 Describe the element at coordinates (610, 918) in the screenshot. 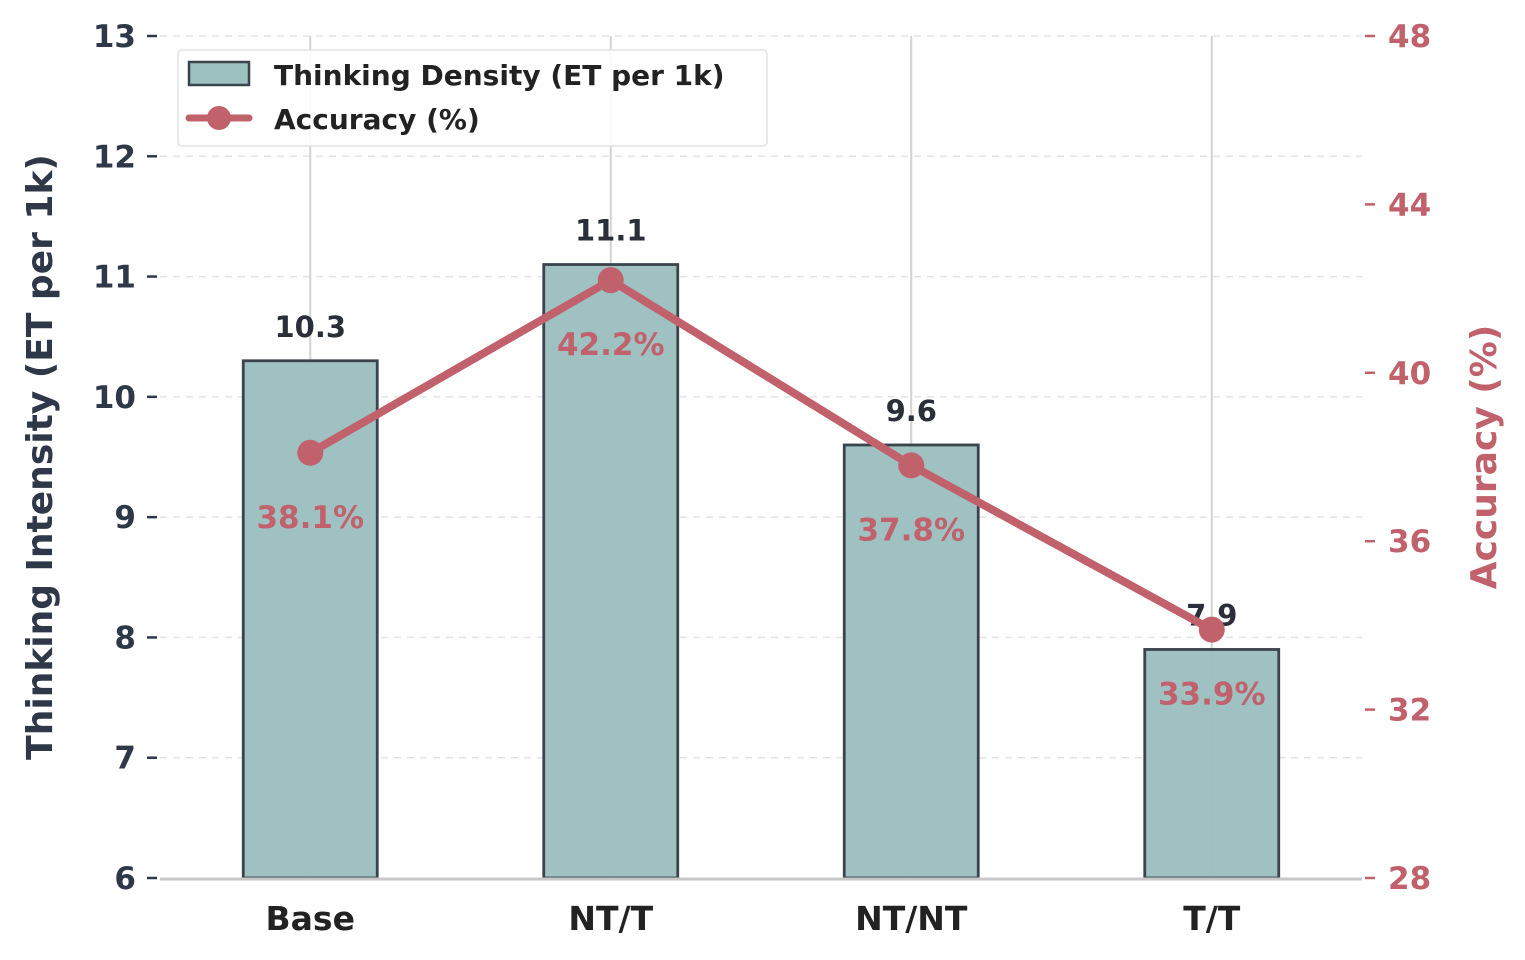

I see `x-tick-label: NT/T` at that location.